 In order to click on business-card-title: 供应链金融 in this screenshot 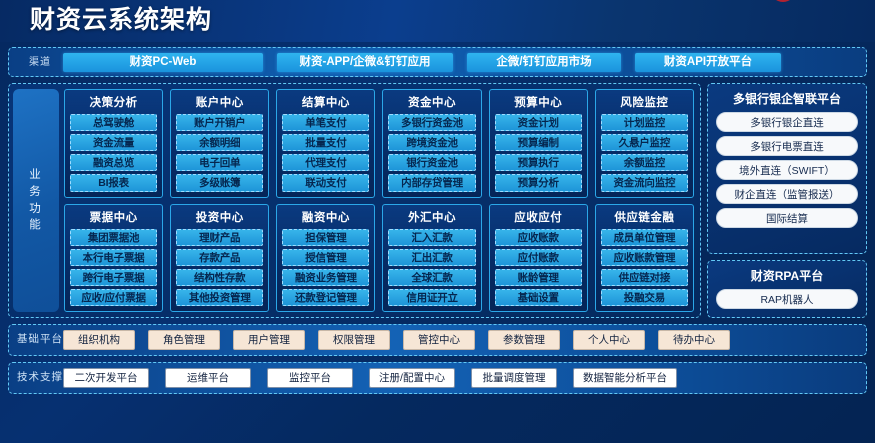, I will do `click(644, 217)`.